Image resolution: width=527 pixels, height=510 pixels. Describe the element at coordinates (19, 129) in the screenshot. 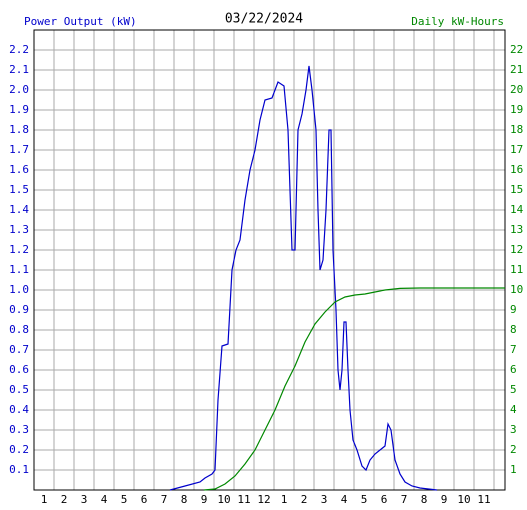

I see `y-tick-label: 1.8` at that location.